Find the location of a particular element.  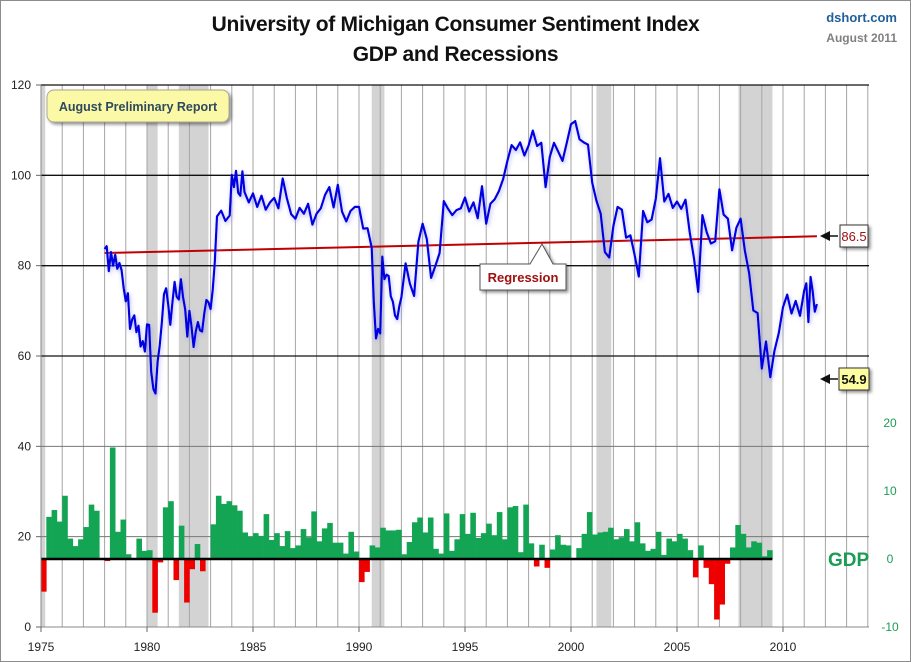

x-tick-label: 1975 is located at coordinates (41, 647).